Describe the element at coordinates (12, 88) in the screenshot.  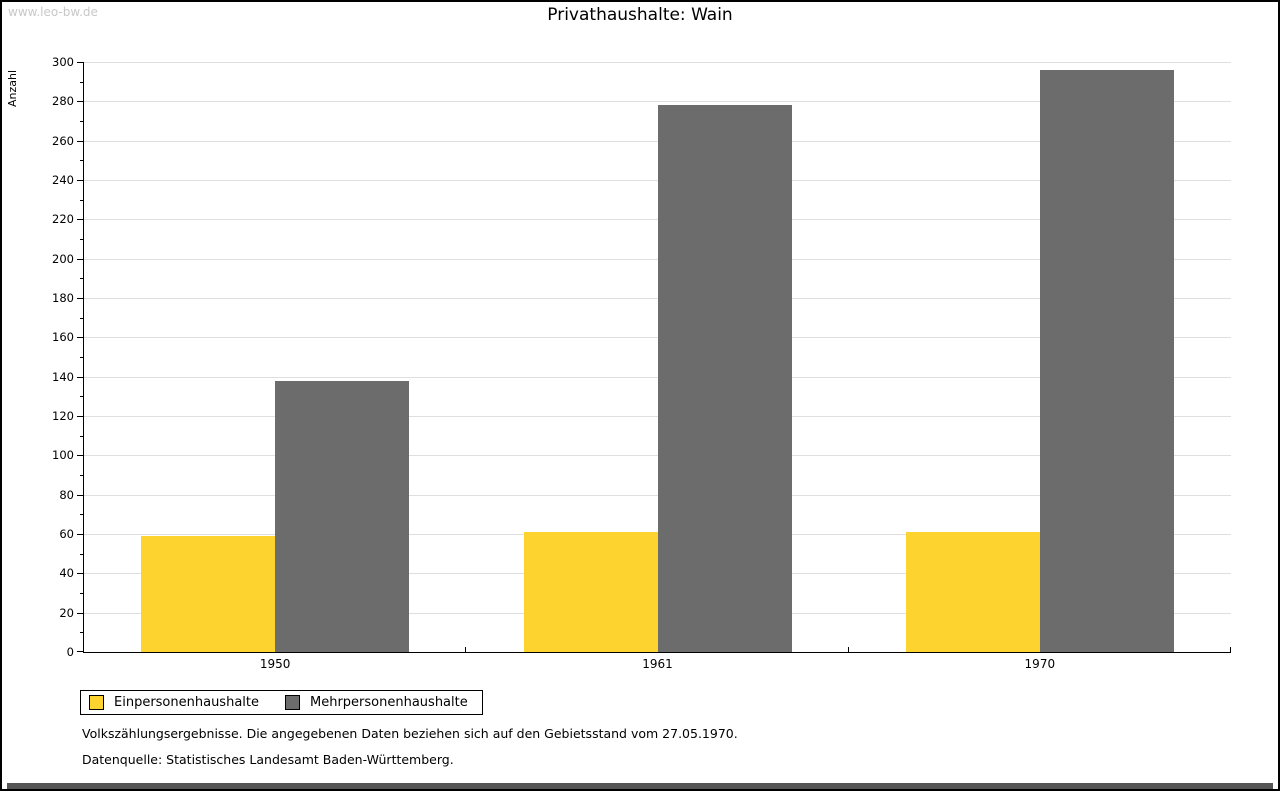
I see `y-axis-label: Anzahl` at that location.